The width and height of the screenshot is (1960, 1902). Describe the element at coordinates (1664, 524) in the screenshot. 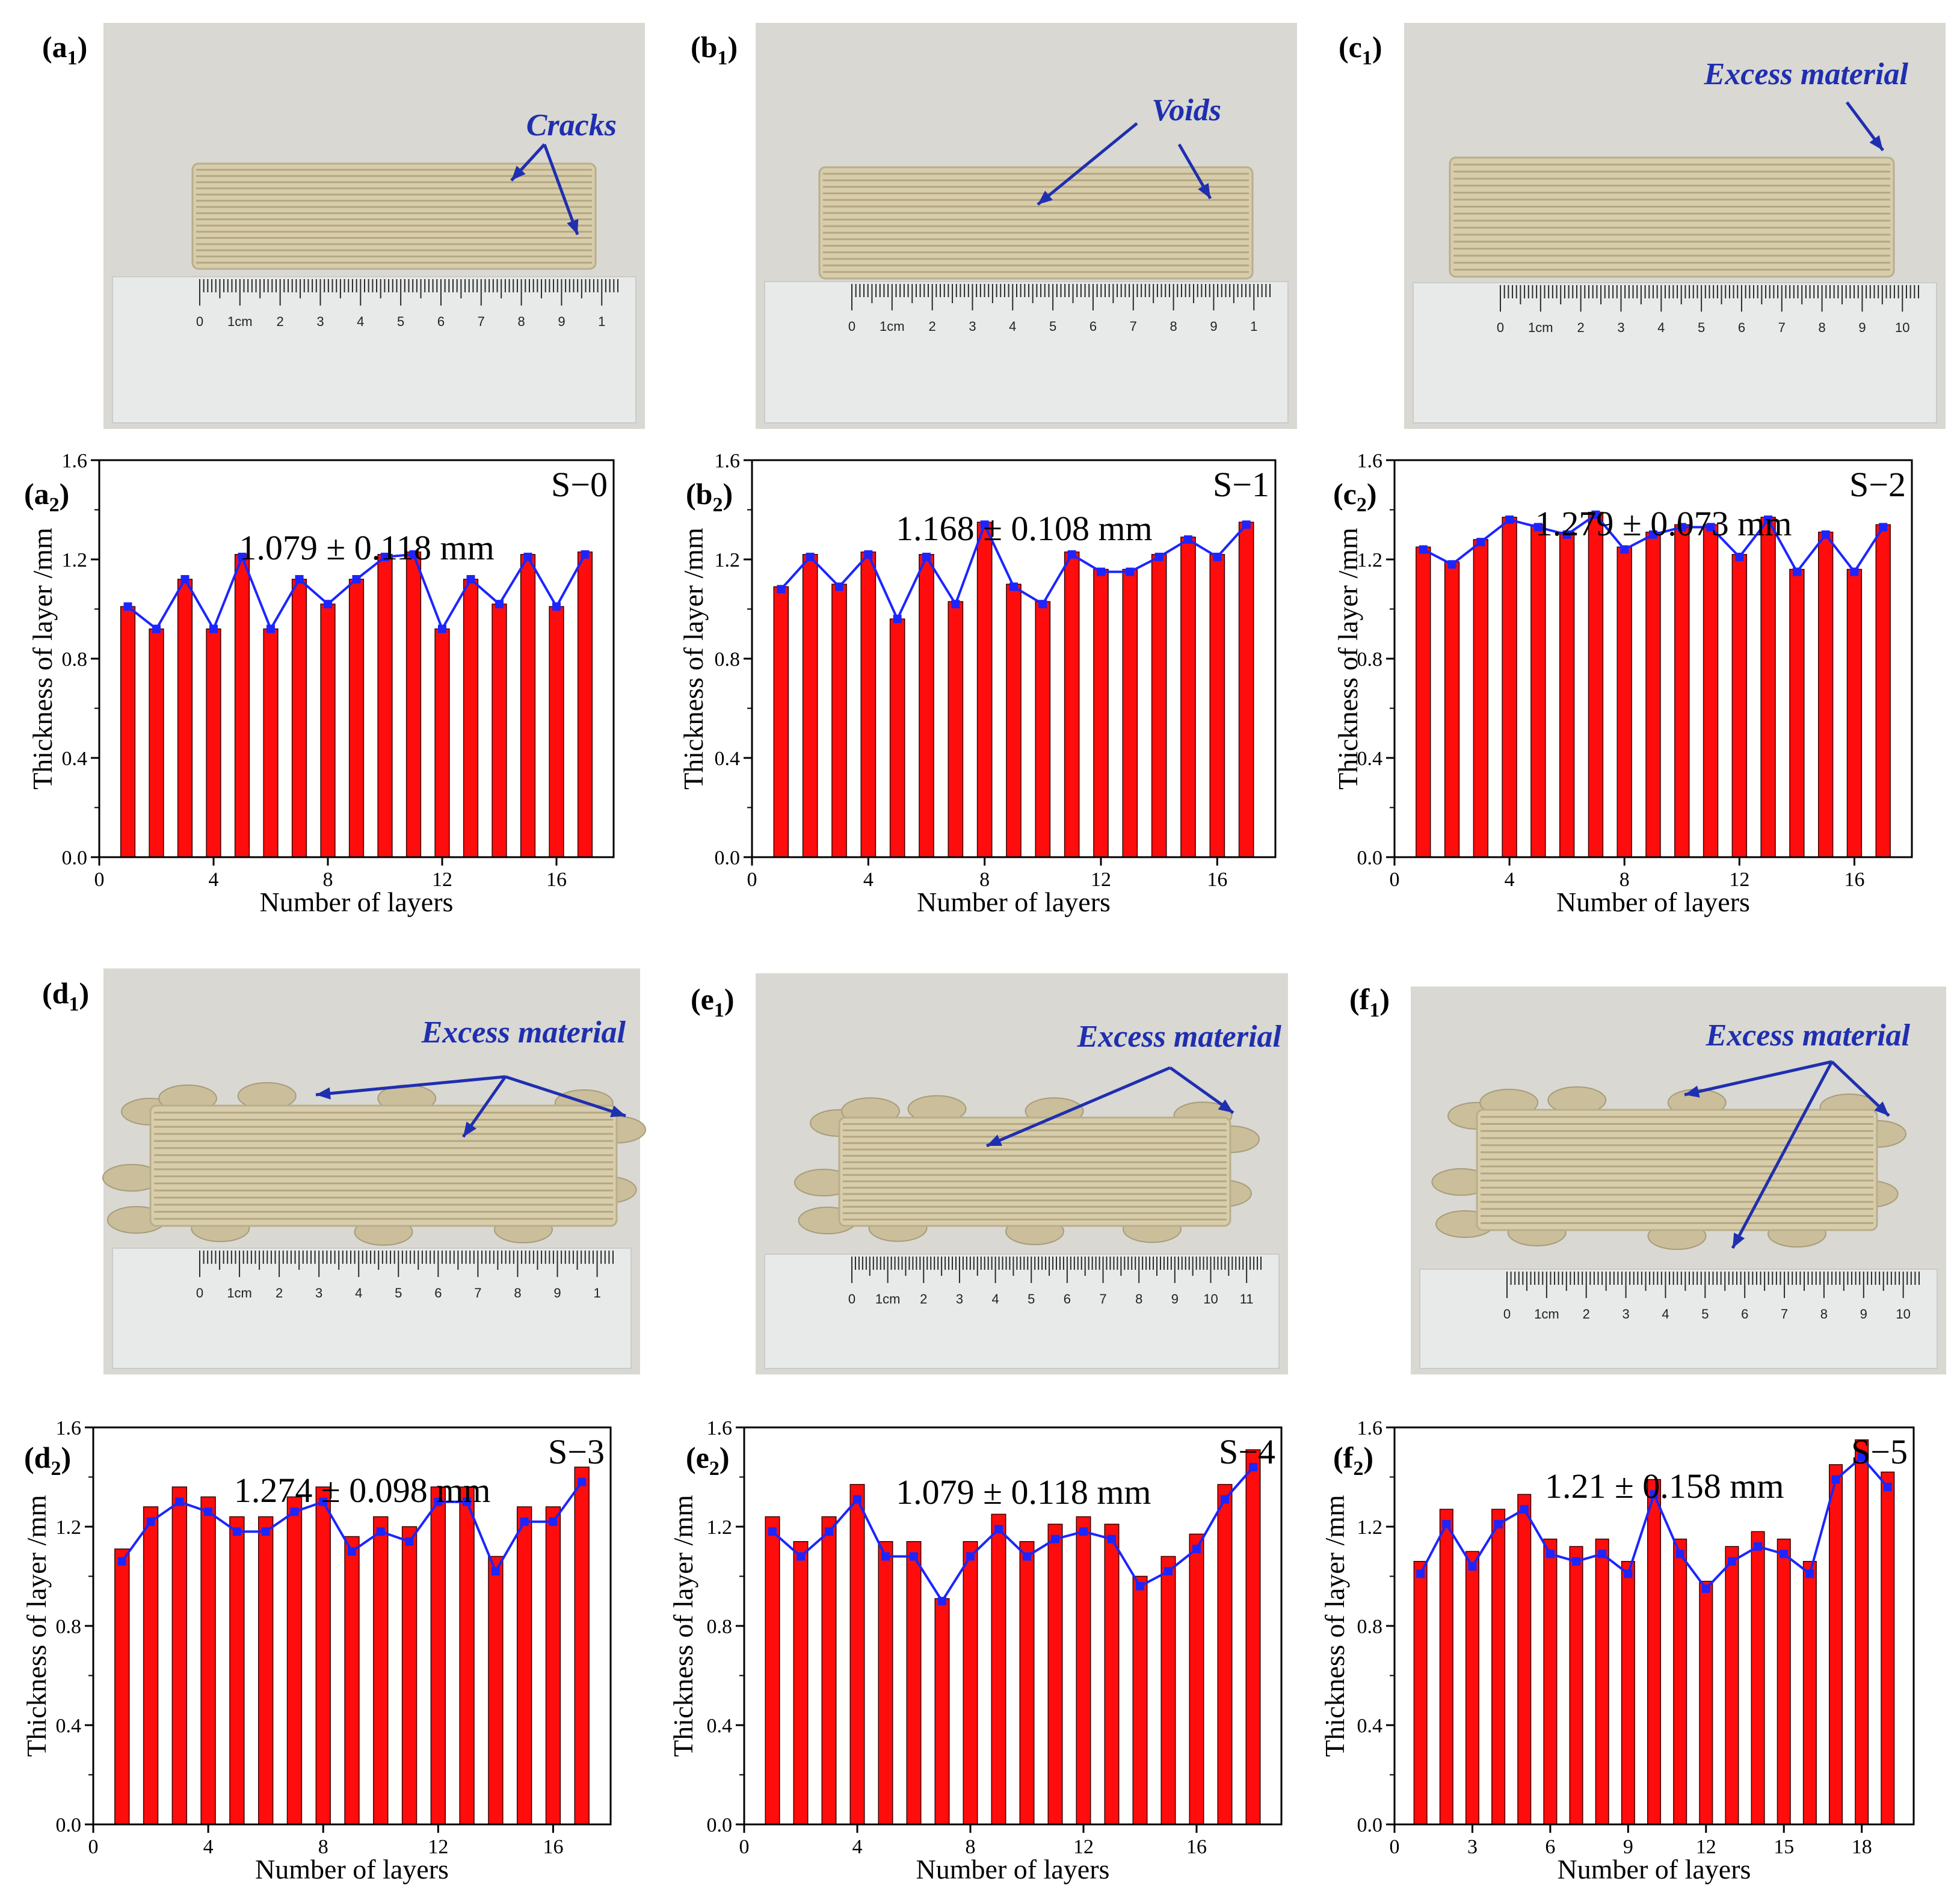

I see `mean-thickness-stat: 1.279 ± 0.073 mm` at that location.